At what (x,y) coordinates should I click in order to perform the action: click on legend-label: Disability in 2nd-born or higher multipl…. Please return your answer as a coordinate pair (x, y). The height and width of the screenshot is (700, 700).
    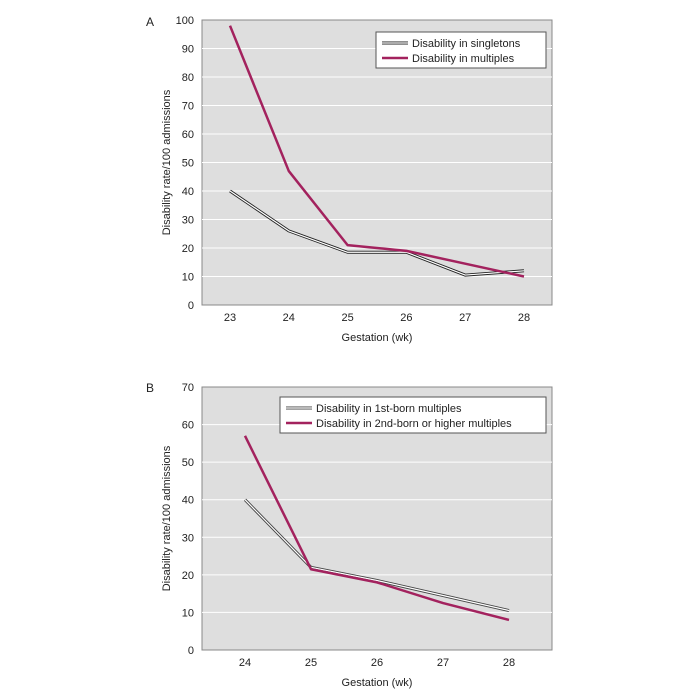
    Looking at the image, I should click on (414, 424).